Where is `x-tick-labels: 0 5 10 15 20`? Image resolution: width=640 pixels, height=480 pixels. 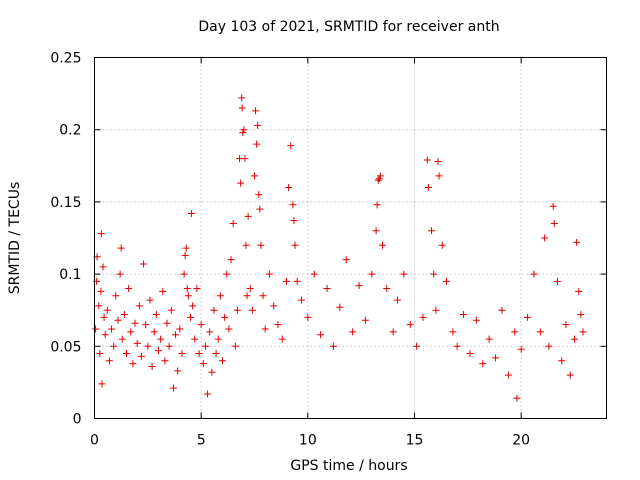
x-tick-labels: 0 5 10 15 20 is located at coordinates (310, 441).